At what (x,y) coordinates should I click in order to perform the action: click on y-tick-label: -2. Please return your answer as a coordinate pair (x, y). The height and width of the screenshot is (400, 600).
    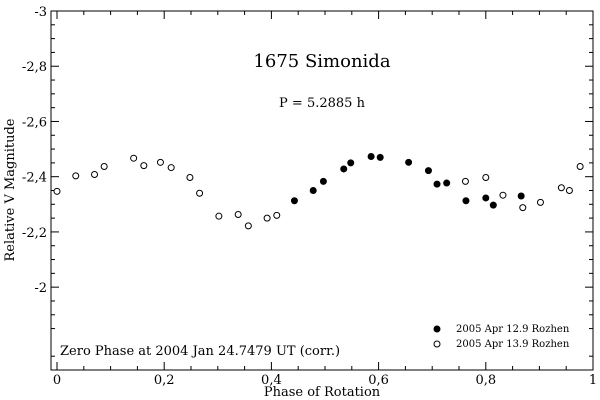
    Looking at the image, I should click on (40, 288).